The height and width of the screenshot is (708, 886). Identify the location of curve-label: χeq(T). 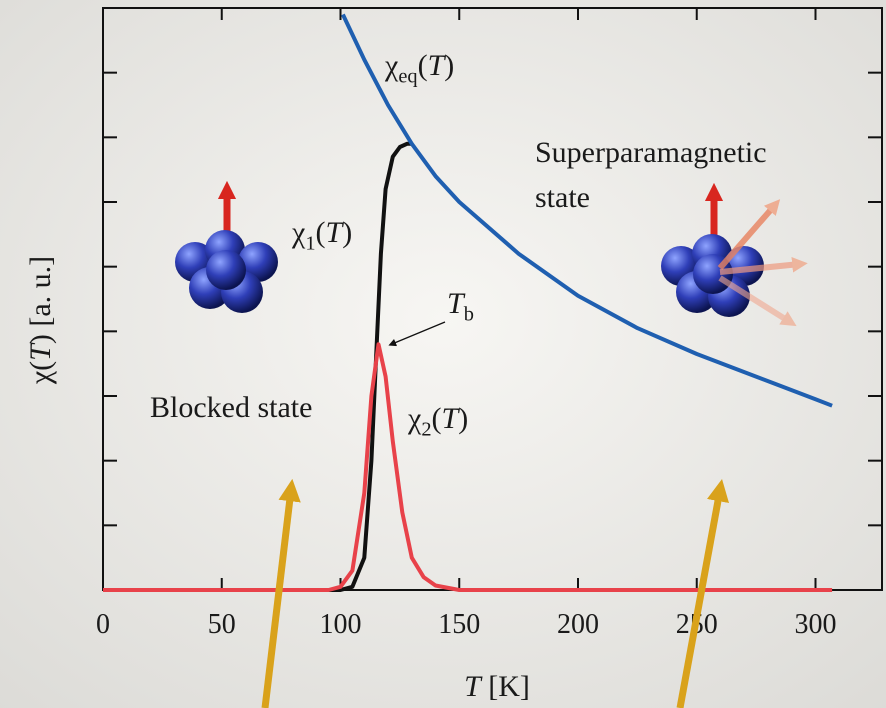
(419, 68).